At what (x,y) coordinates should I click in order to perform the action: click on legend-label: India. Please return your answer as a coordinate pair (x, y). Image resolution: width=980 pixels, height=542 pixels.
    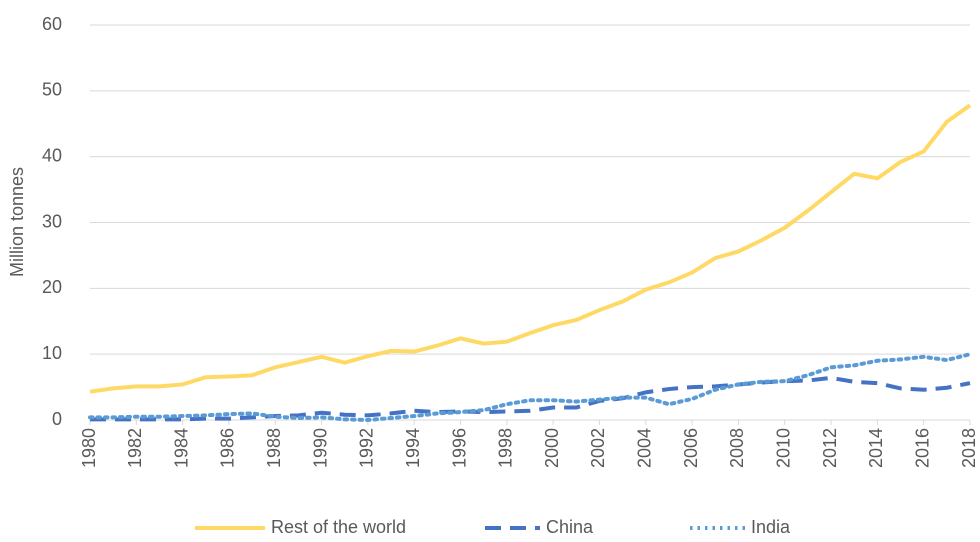
    Looking at the image, I should click on (771, 527).